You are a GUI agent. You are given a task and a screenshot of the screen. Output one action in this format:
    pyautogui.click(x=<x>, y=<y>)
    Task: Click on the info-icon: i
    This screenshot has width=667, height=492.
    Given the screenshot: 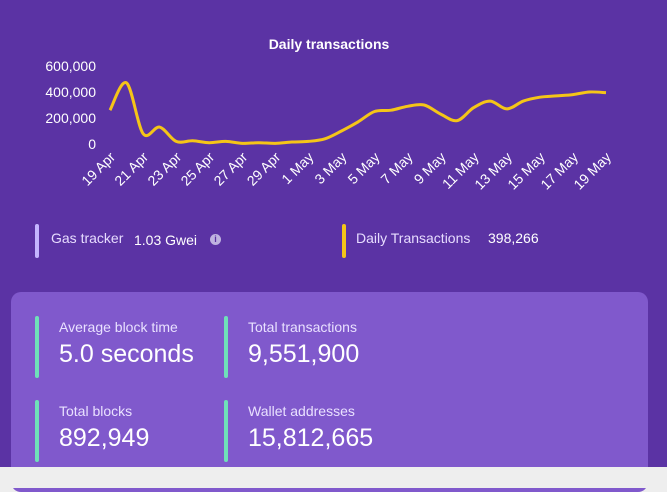 What is the action you would take?
    pyautogui.click(x=215, y=239)
    